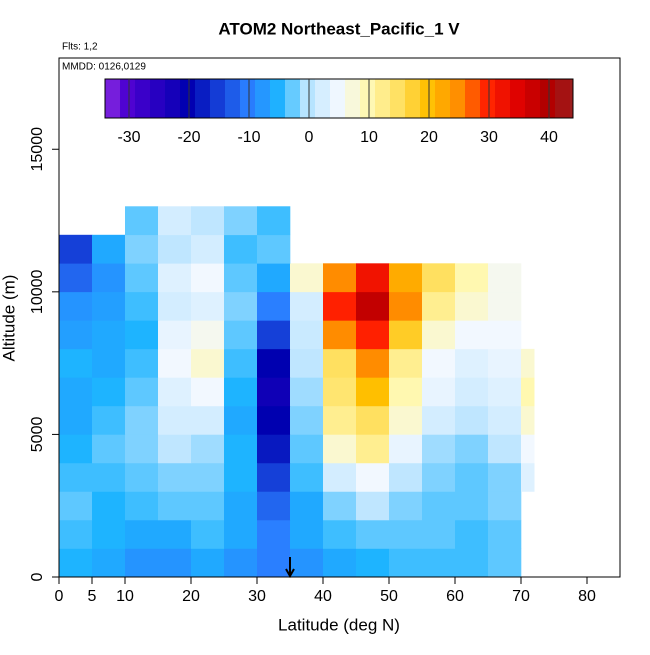  What do you see at coordinates (389, 596) in the screenshot?
I see `x-tick-label: 50` at bounding box center [389, 596].